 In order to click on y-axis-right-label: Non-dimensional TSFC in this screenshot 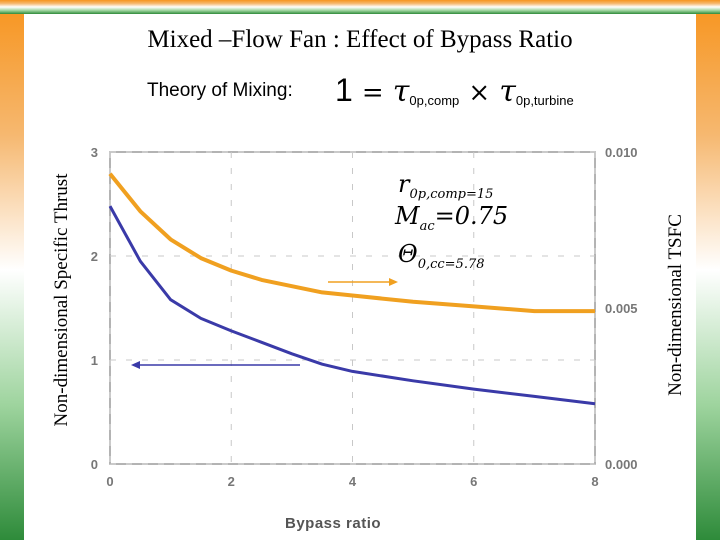, I will do `click(675, 305)`.